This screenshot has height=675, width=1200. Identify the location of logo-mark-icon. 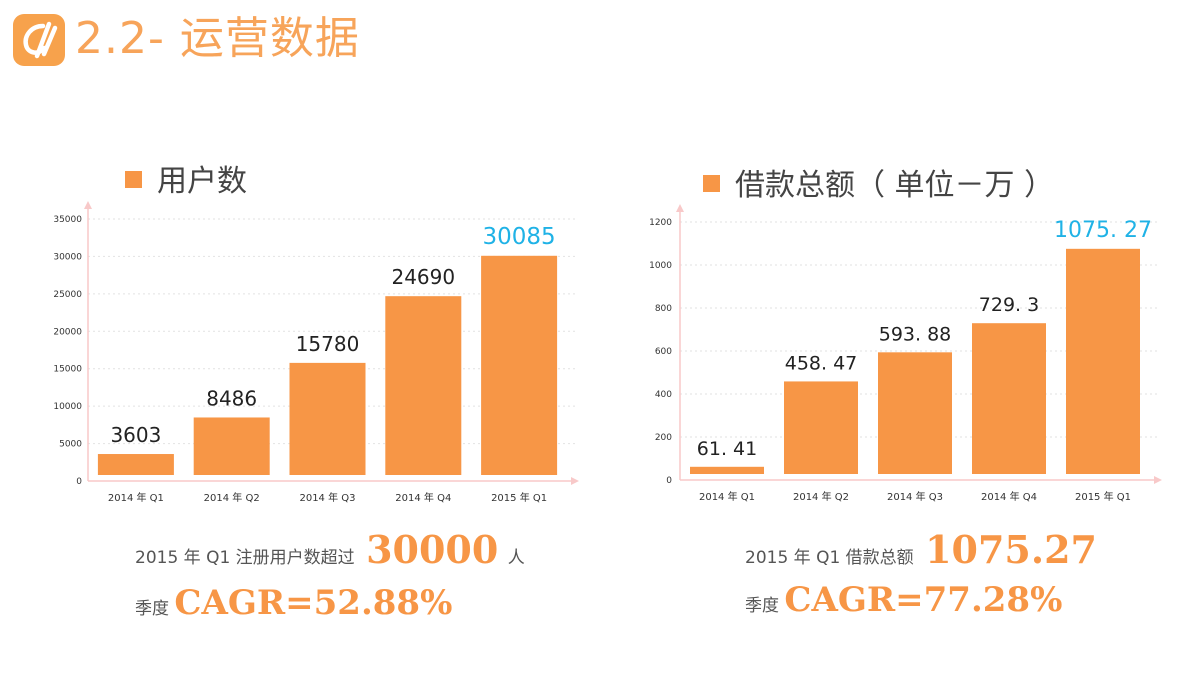
(40, 40).